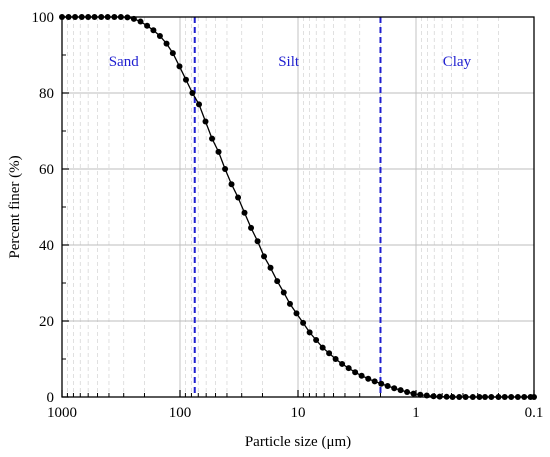  What do you see at coordinates (298, 413) in the screenshot?
I see `x-tick-label: 10` at bounding box center [298, 413].